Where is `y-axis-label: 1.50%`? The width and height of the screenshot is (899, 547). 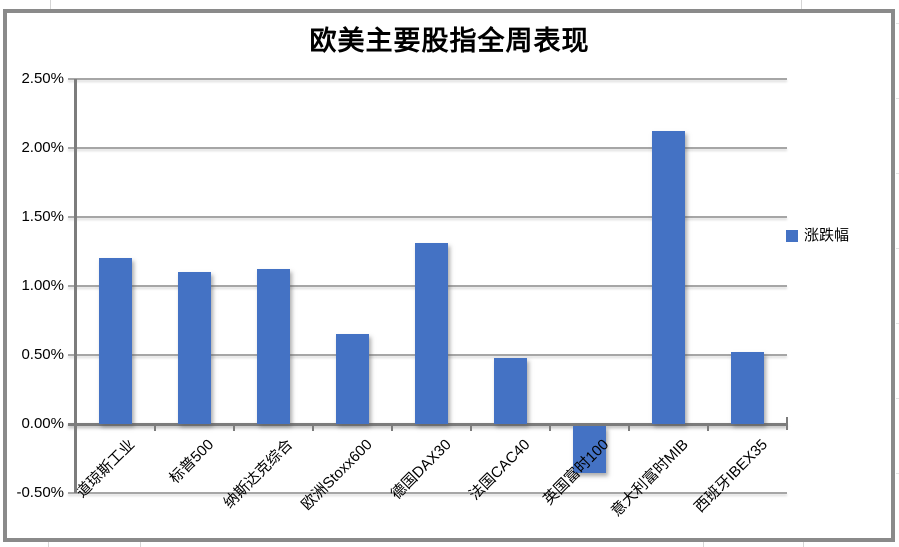 y-axis-label: 1.50% is located at coordinates (42, 216).